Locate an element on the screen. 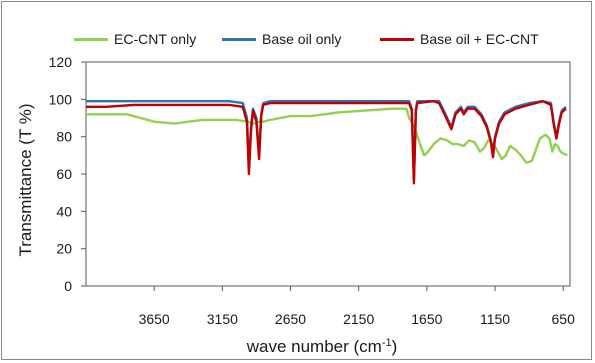  legend-item-ec-cnt: EC-CNT only is located at coordinates (135, 39).